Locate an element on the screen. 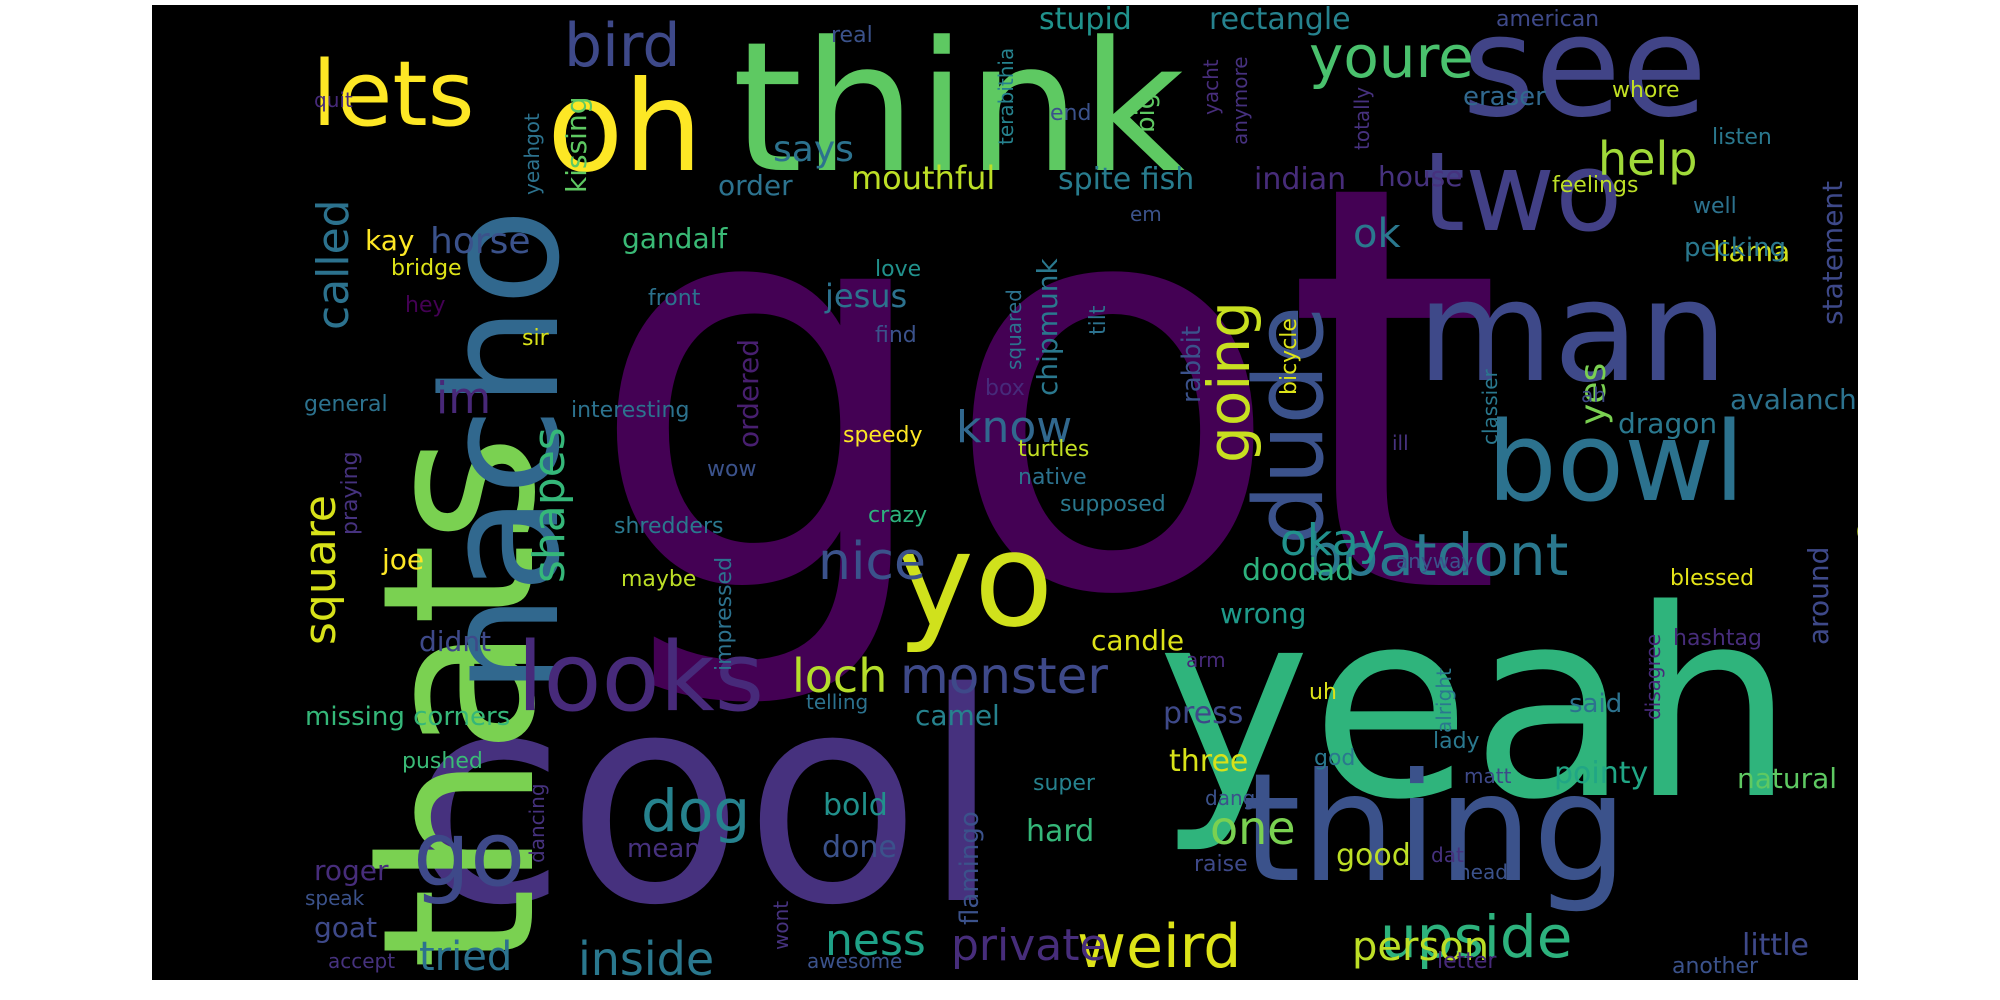  word-praying: praying is located at coordinates (350, 493).